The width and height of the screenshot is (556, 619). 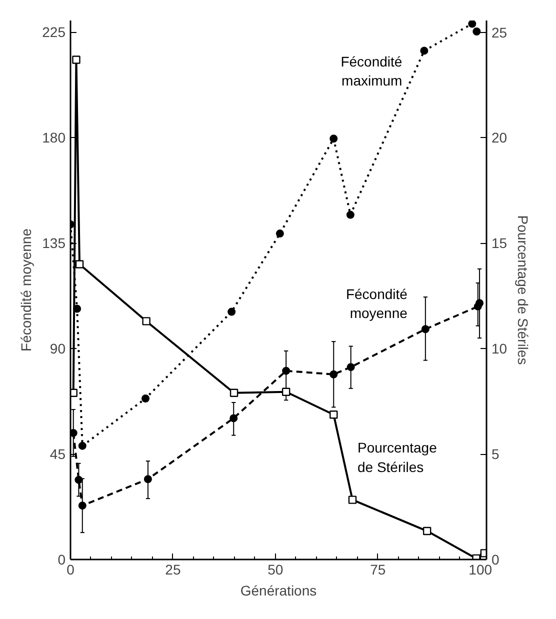 What do you see at coordinates (58, 454) in the screenshot?
I see `y-tick-label: 45` at bounding box center [58, 454].